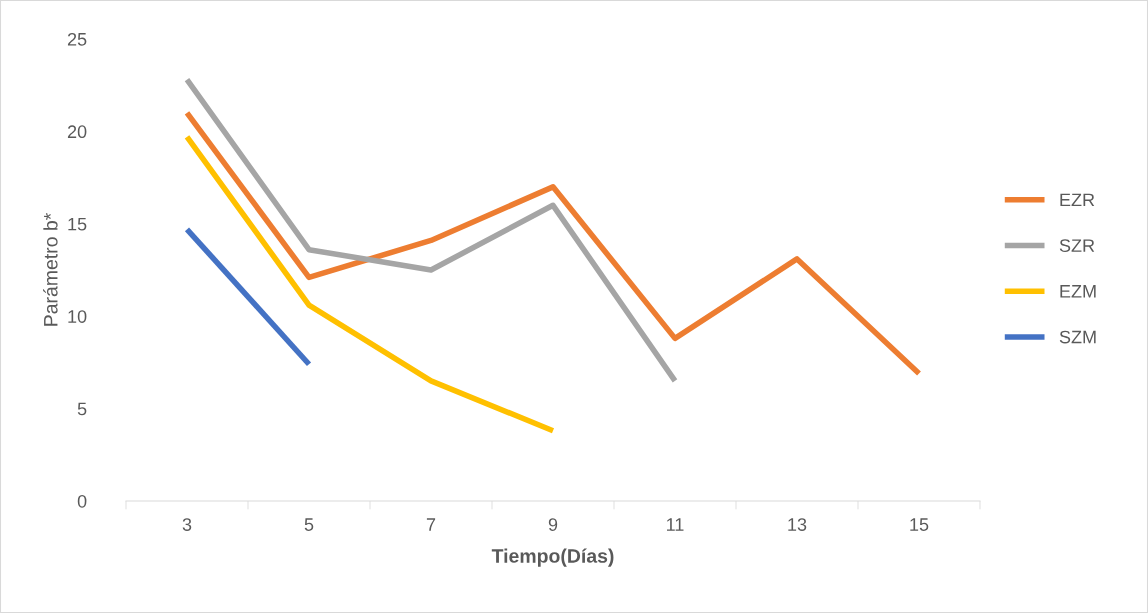  I want to click on y-tick-label: 10, so click(77, 316).